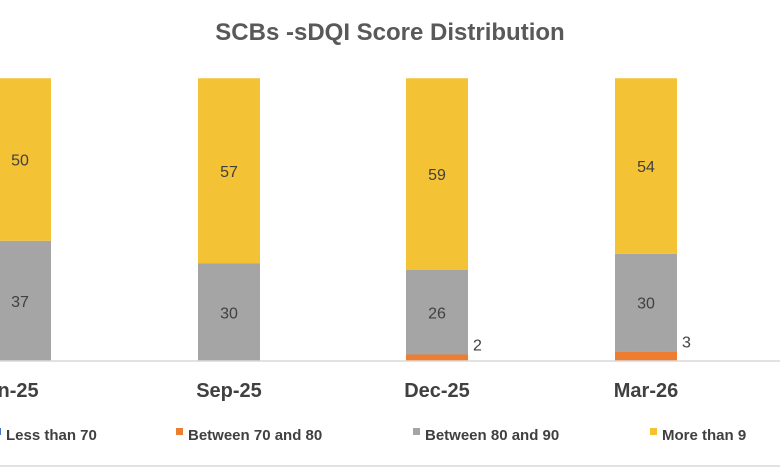 The height and width of the screenshot is (470, 780). I want to click on category-label-2: Dec-25, so click(437, 391).